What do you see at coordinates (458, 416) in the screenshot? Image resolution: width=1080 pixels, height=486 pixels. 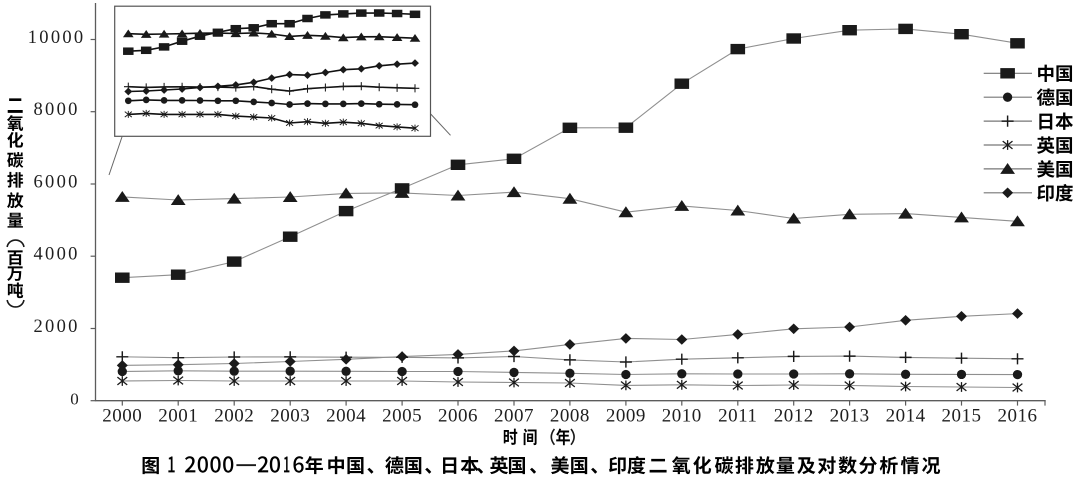 I see `svg-text: 2006` at bounding box center [458, 416].